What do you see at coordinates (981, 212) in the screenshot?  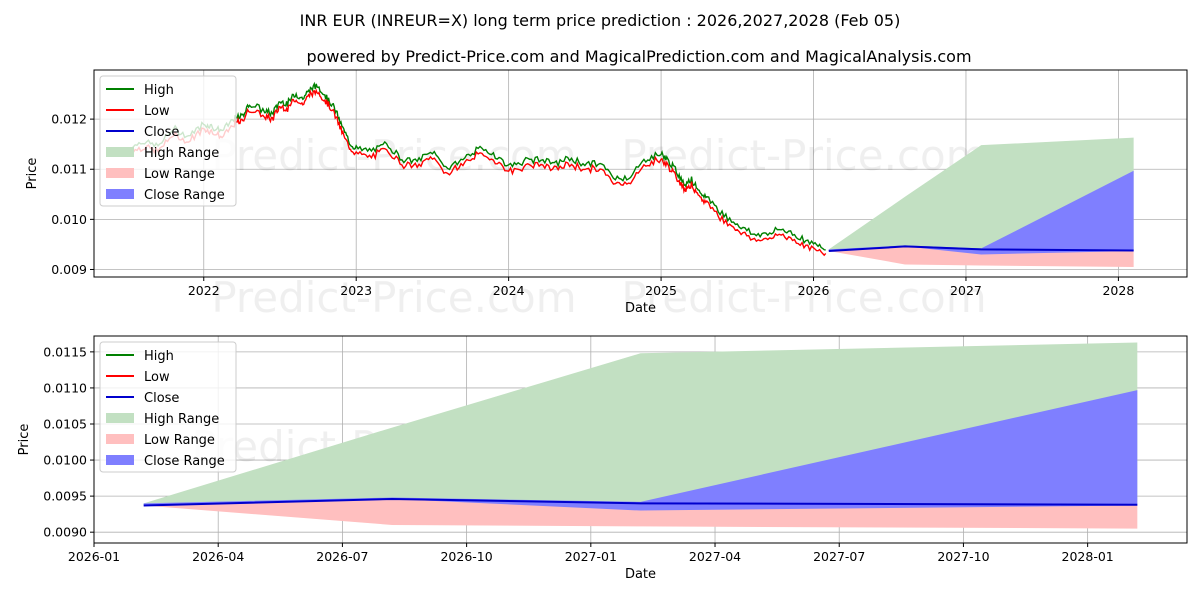 I see `close-range-area` at bounding box center [981, 212].